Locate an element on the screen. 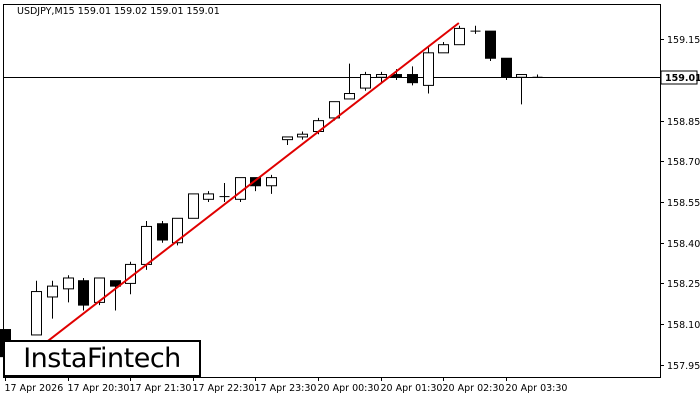 The height and width of the screenshot is (404, 700). x-tick-label: 20 Apr 01:30 is located at coordinates (412, 388).